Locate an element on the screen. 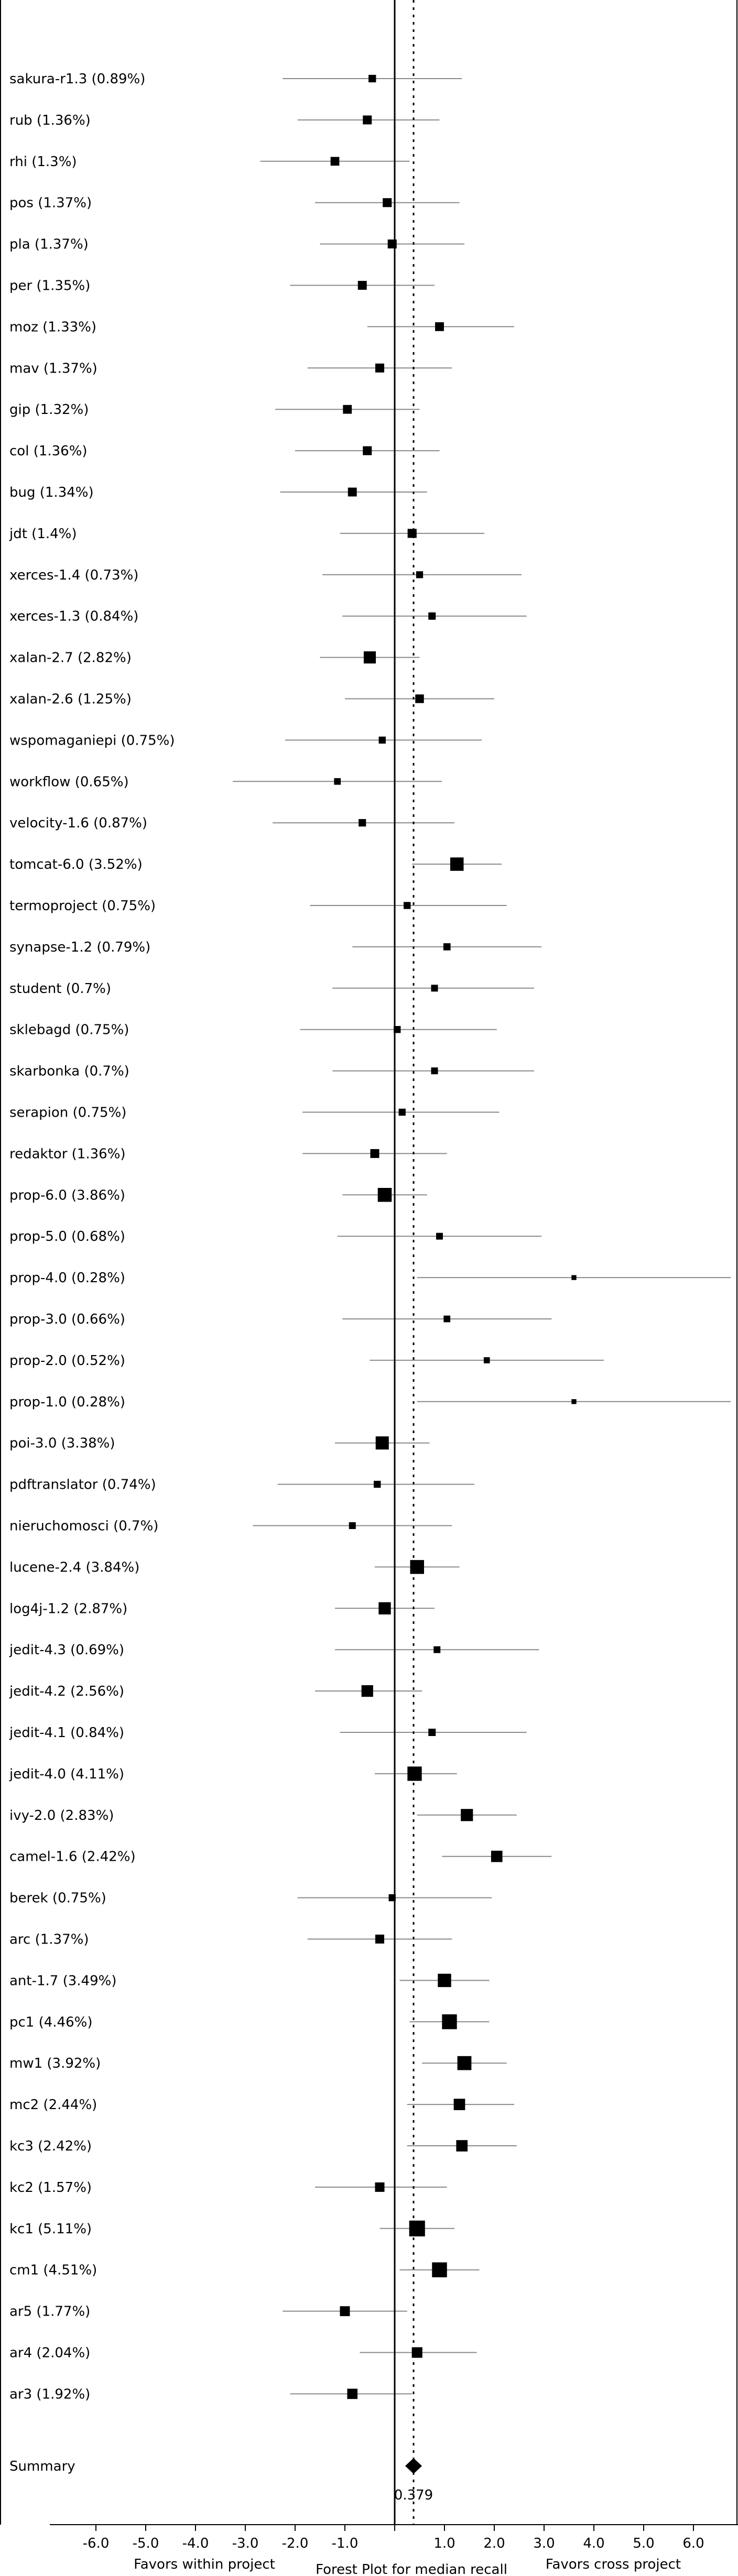  study-label: xerces-1.4 (0.73%) is located at coordinates (73, 575).